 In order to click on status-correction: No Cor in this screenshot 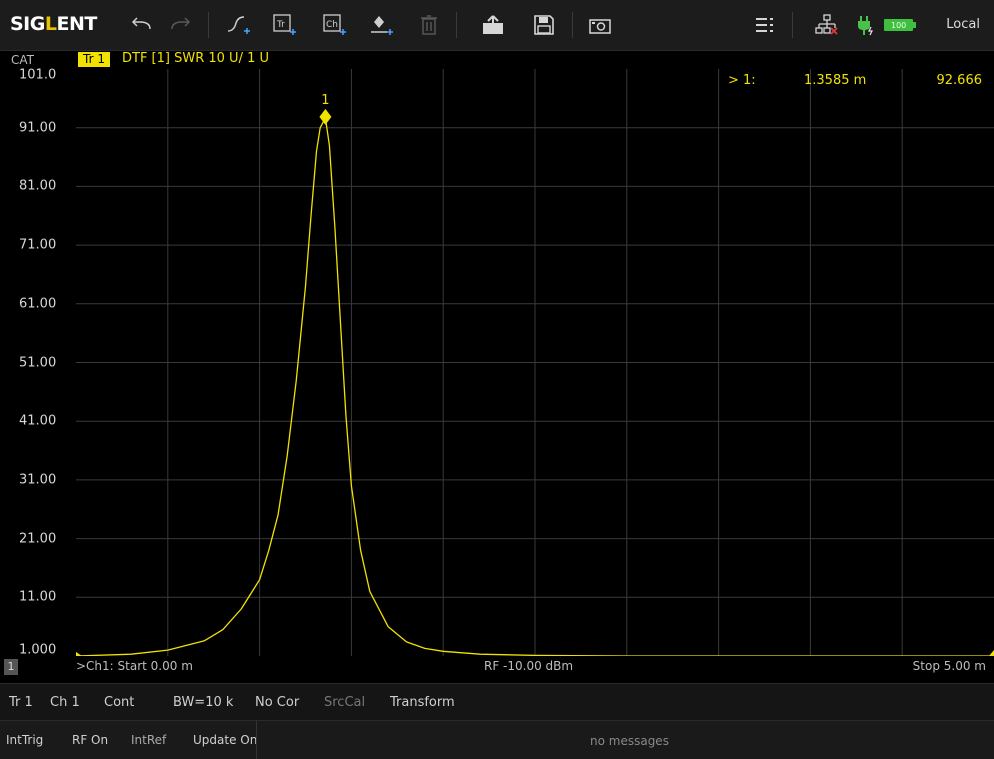, I will do `click(277, 702)`.